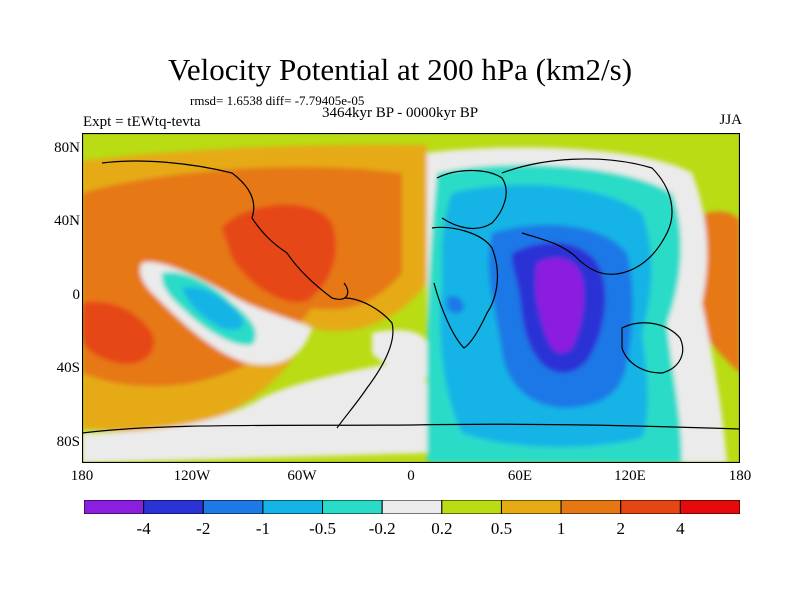 This screenshot has width=800, height=600. I want to click on coast-australia, so click(652, 348).